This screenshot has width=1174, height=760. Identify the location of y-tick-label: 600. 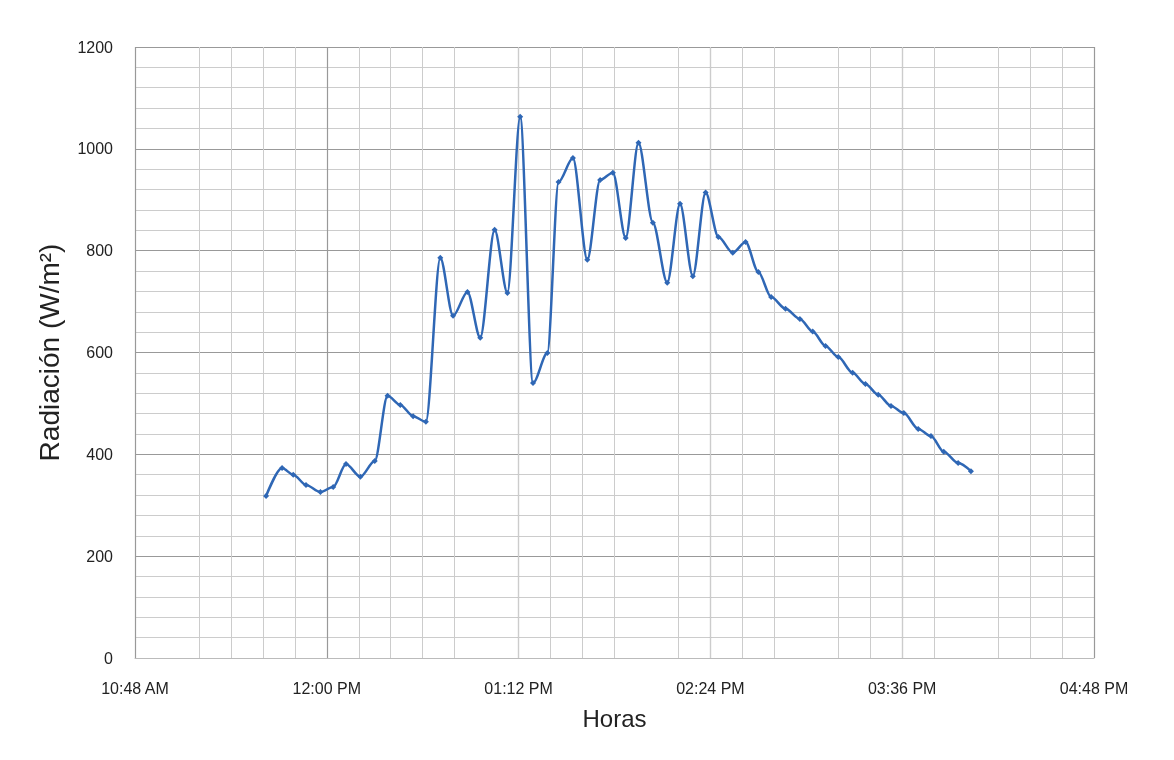
(100, 352).